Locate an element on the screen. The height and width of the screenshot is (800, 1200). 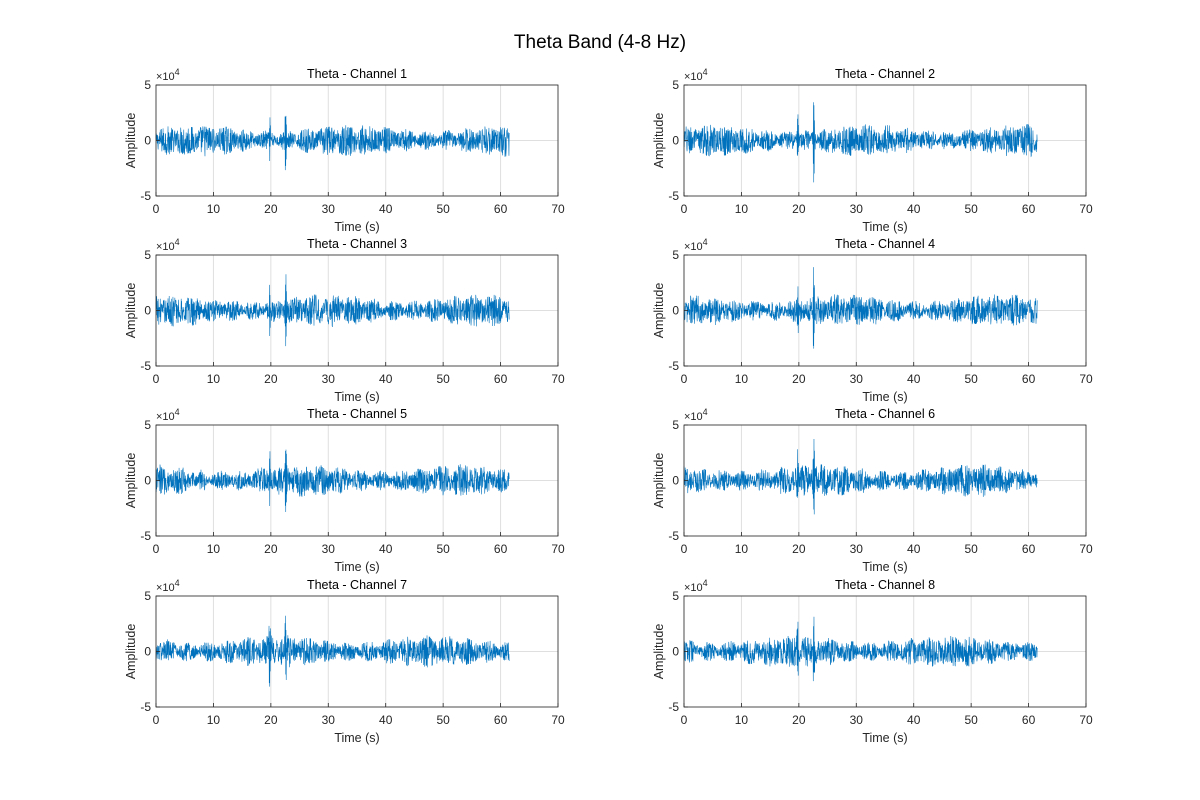
subplot-title: Theta - Channel 6 is located at coordinates (885, 414).